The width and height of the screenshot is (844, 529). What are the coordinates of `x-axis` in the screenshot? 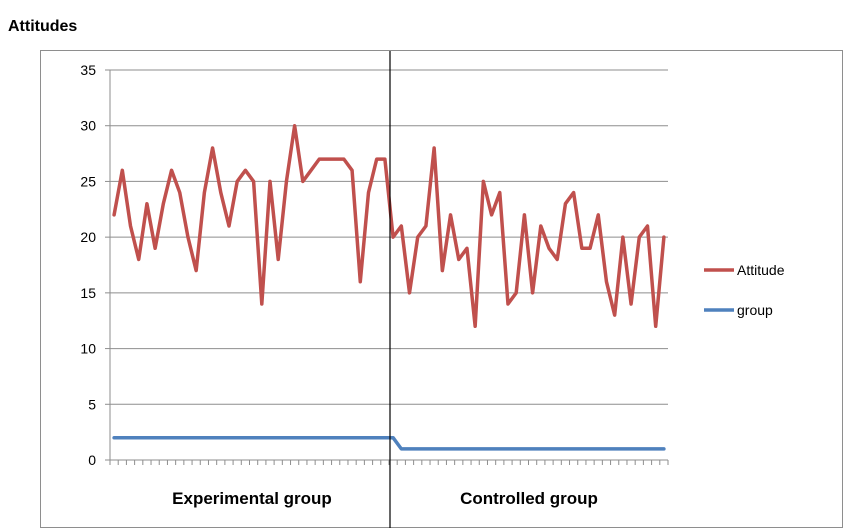 It's located at (389, 462).